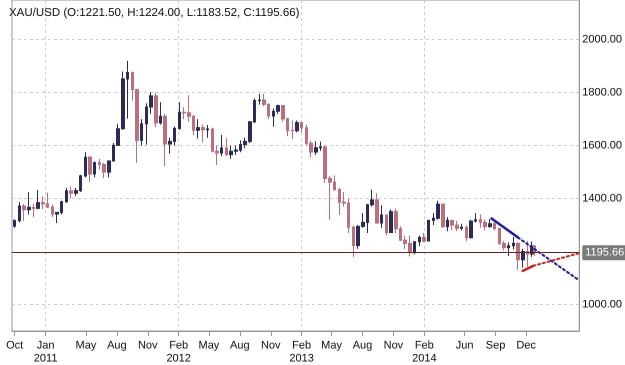  I want to click on x-tick-label: Feb 2014, so click(424, 352).